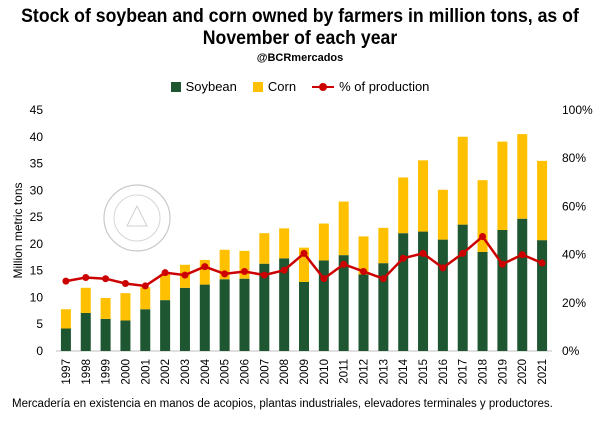  I want to click on x-tick-label: 2019, so click(503, 372).